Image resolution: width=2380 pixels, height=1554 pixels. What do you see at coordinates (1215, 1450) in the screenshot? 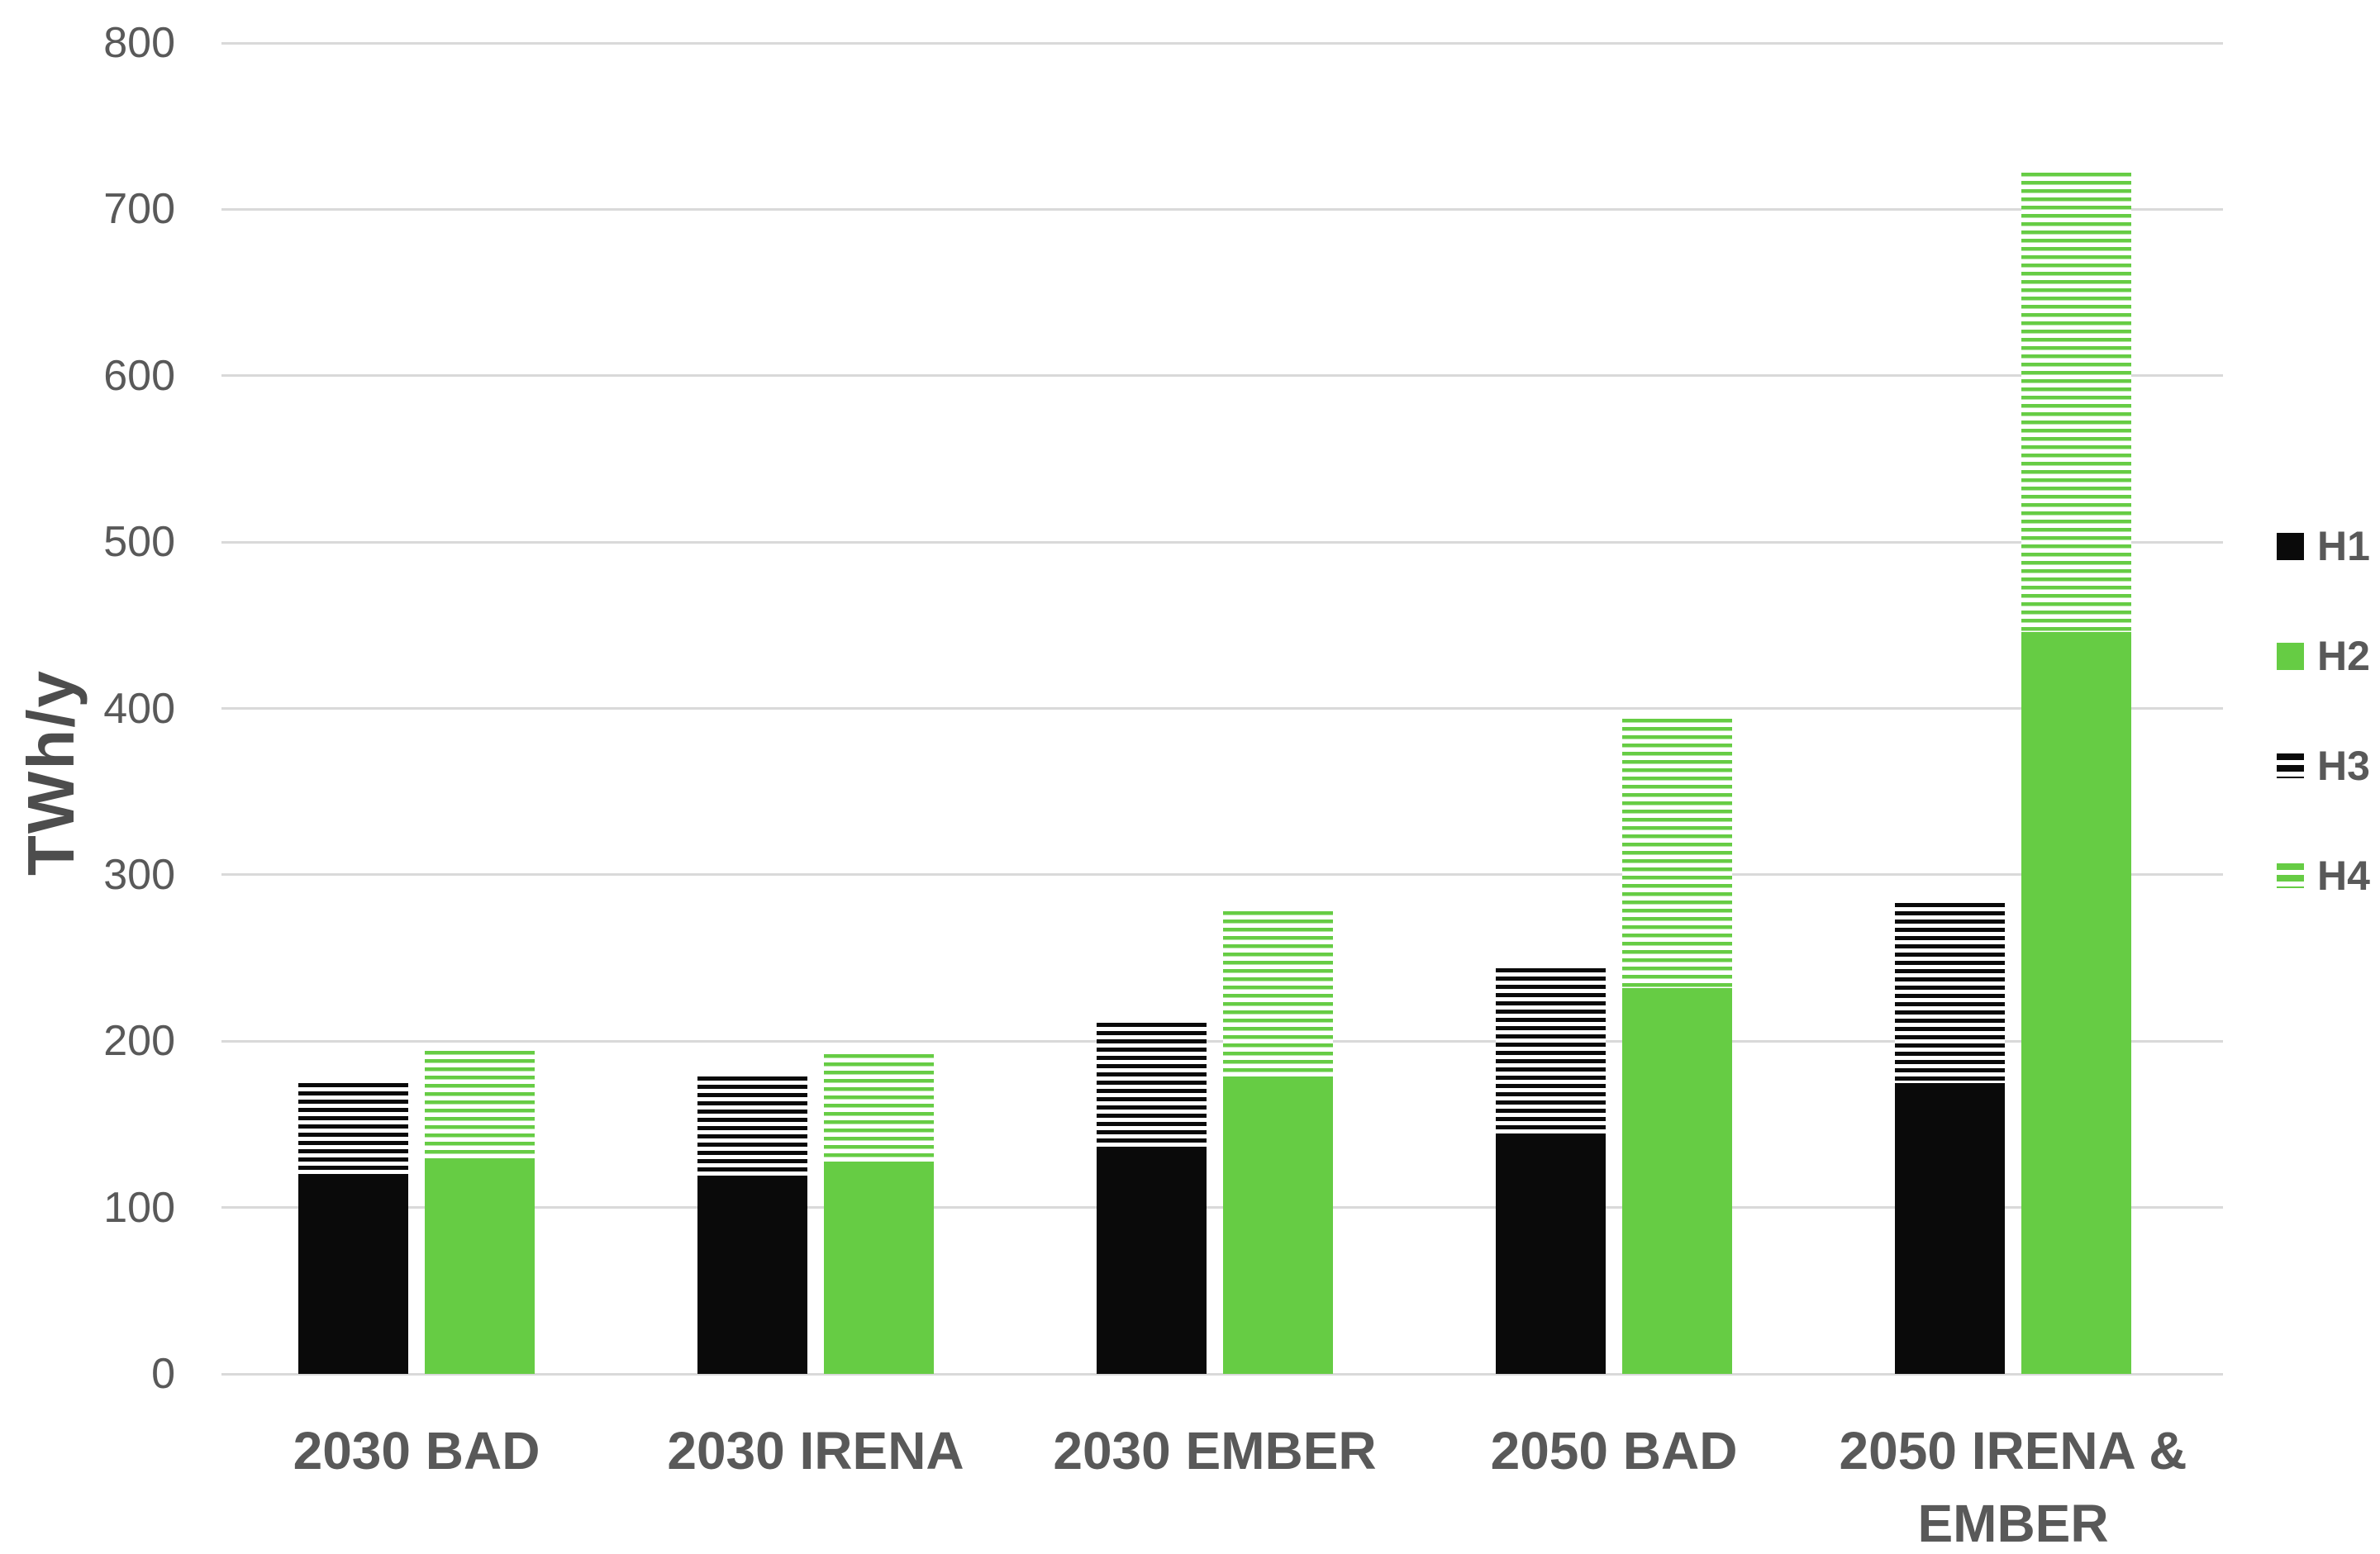
I see `x-axis-category-label: 2030 EMBER` at bounding box center [1215, 1450].